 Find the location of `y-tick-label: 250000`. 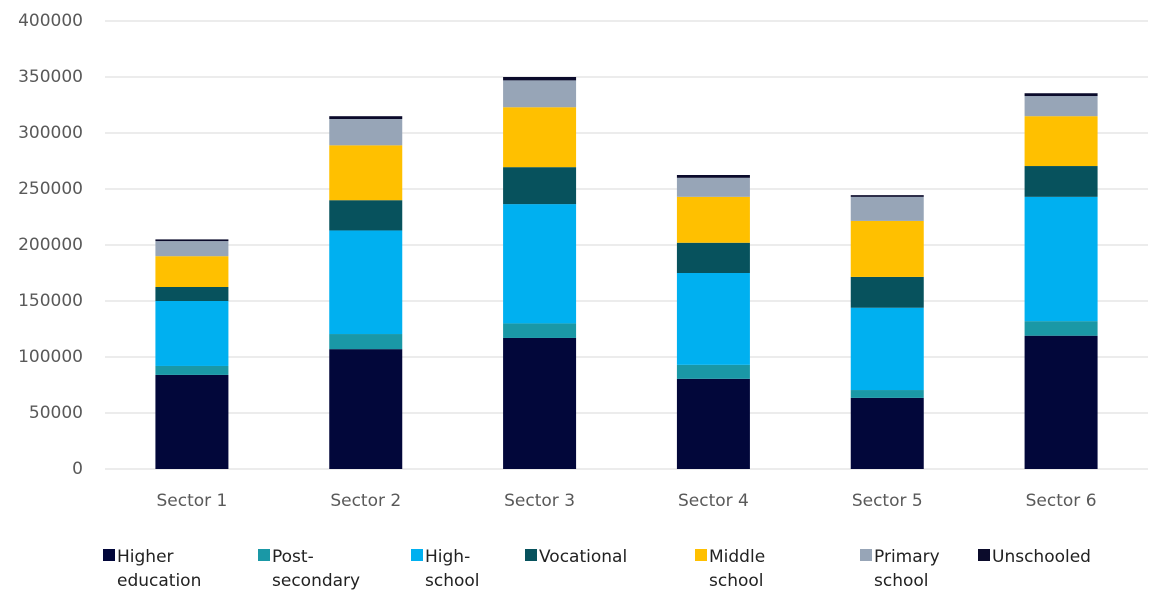

y-tick-label: 250000 is located at coordinates (50, 189).